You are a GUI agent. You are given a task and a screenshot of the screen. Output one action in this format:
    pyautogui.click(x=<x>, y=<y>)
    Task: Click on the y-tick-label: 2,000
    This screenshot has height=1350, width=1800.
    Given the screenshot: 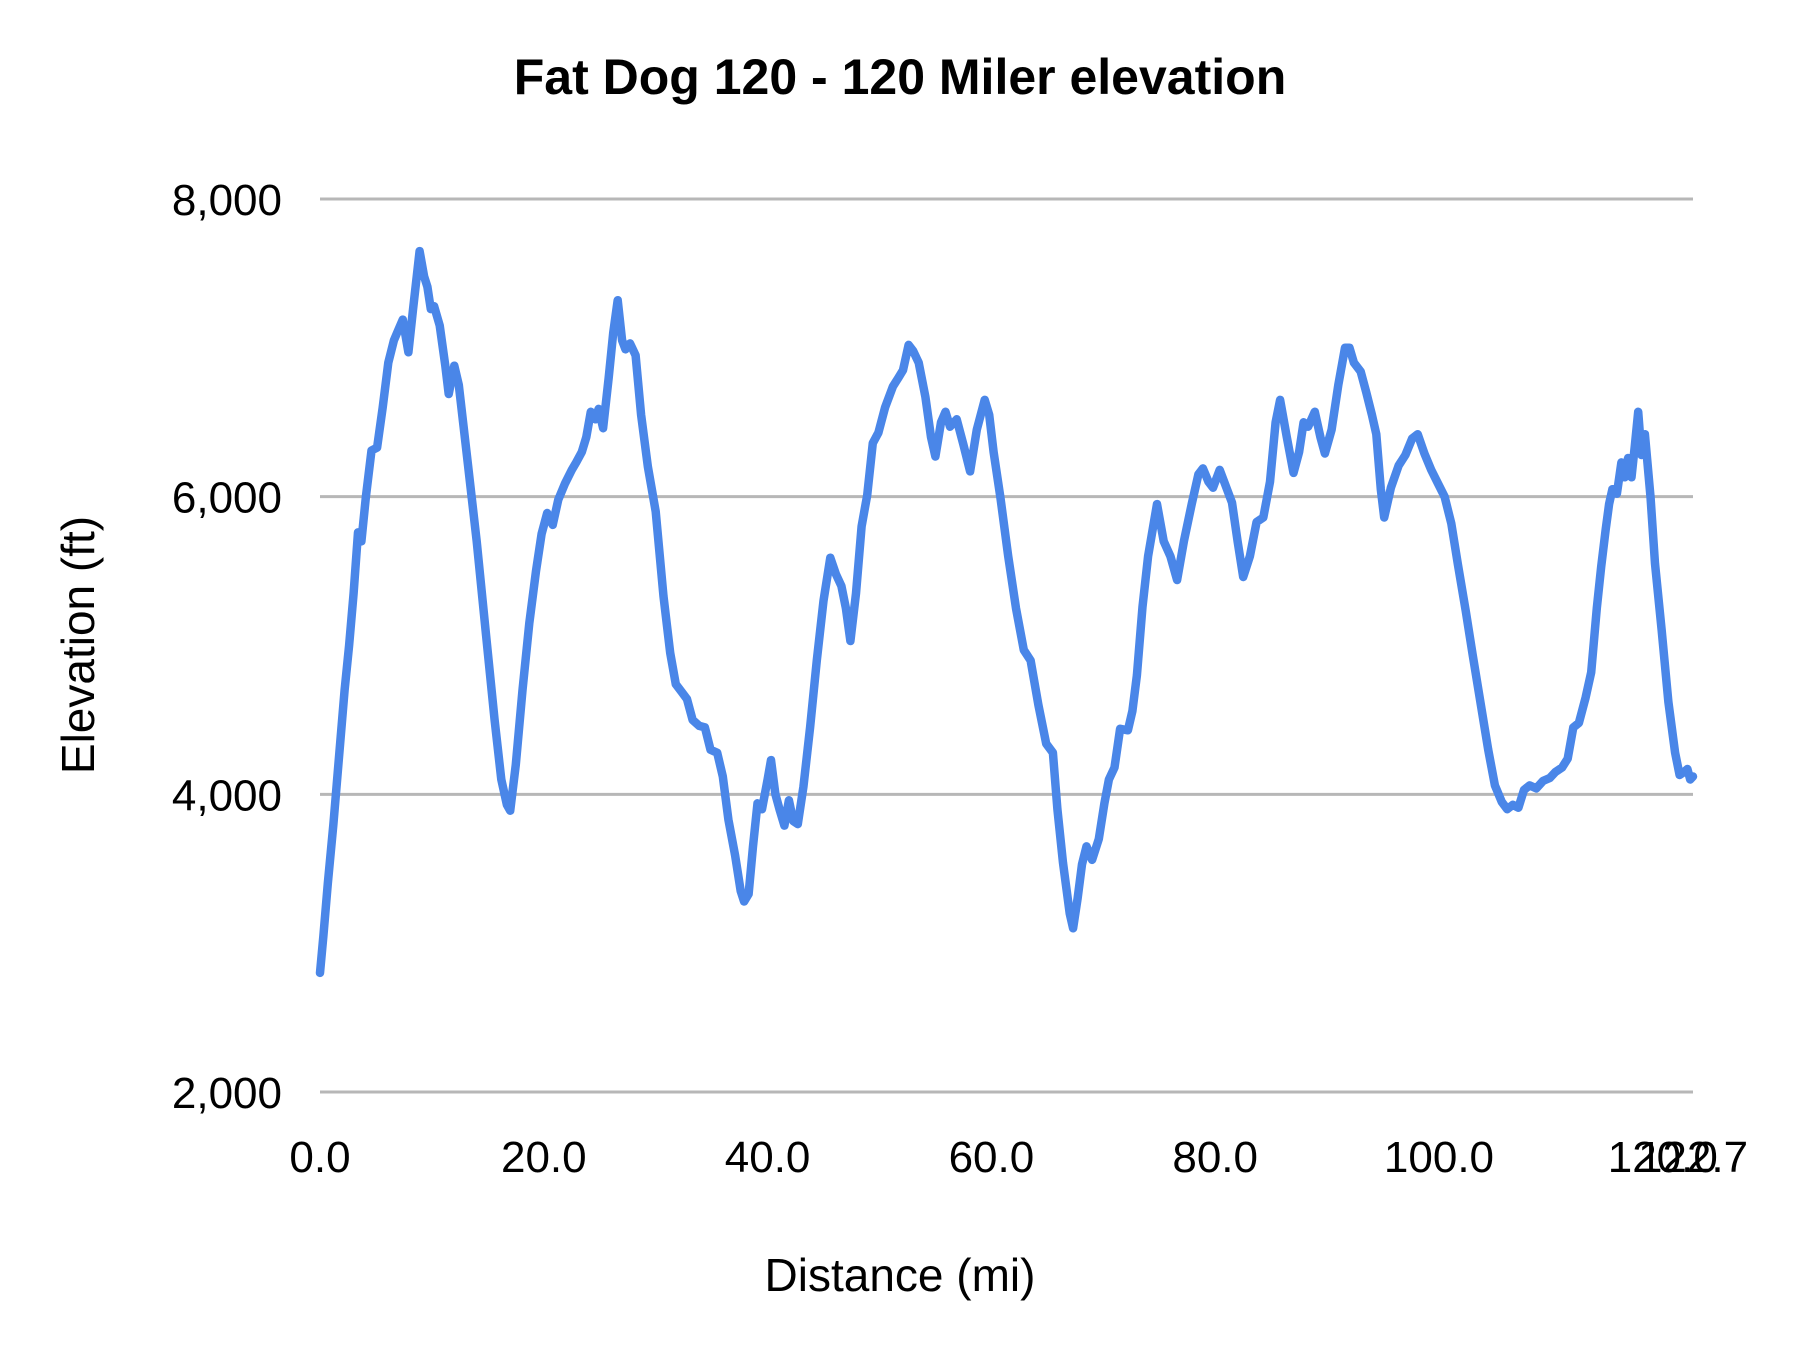 What is the action you would take?
    pyautogui.click(x=227, y=1093)
    